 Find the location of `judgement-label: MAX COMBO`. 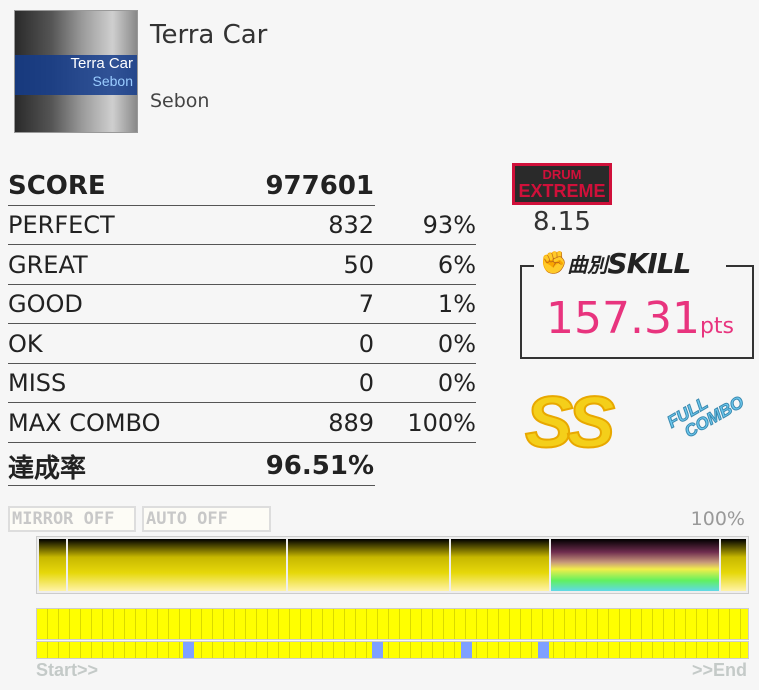

judgement-label: MAX COMBO is located at coordinates (84, 422).